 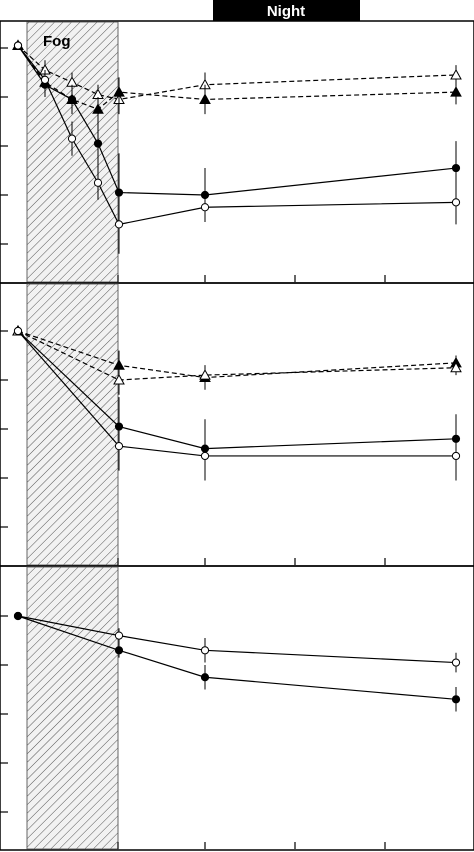 I want to click on fog-label: Fog, so click(x=57, y=41).